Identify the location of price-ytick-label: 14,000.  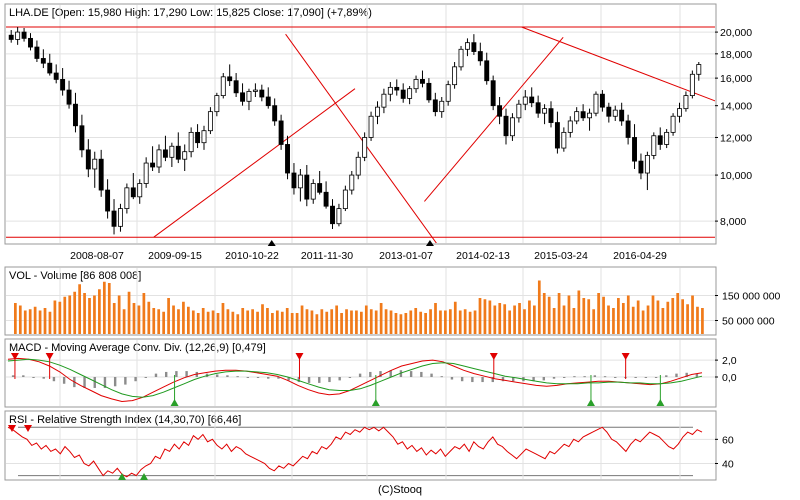
(736, 107).